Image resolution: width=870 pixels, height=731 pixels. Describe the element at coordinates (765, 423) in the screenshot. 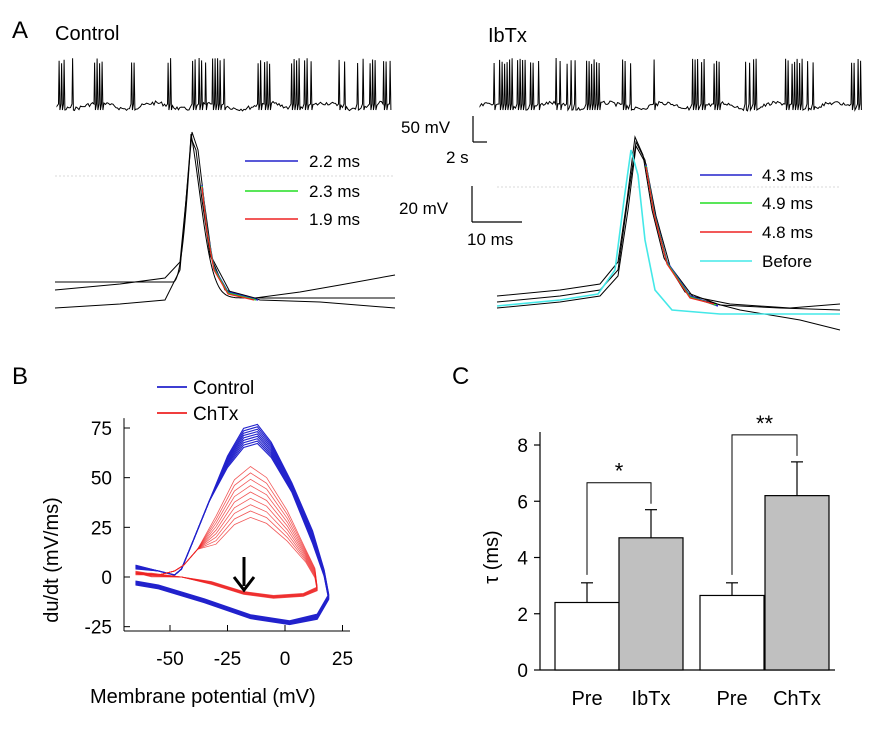

I see `significance-marker: **` at that location.